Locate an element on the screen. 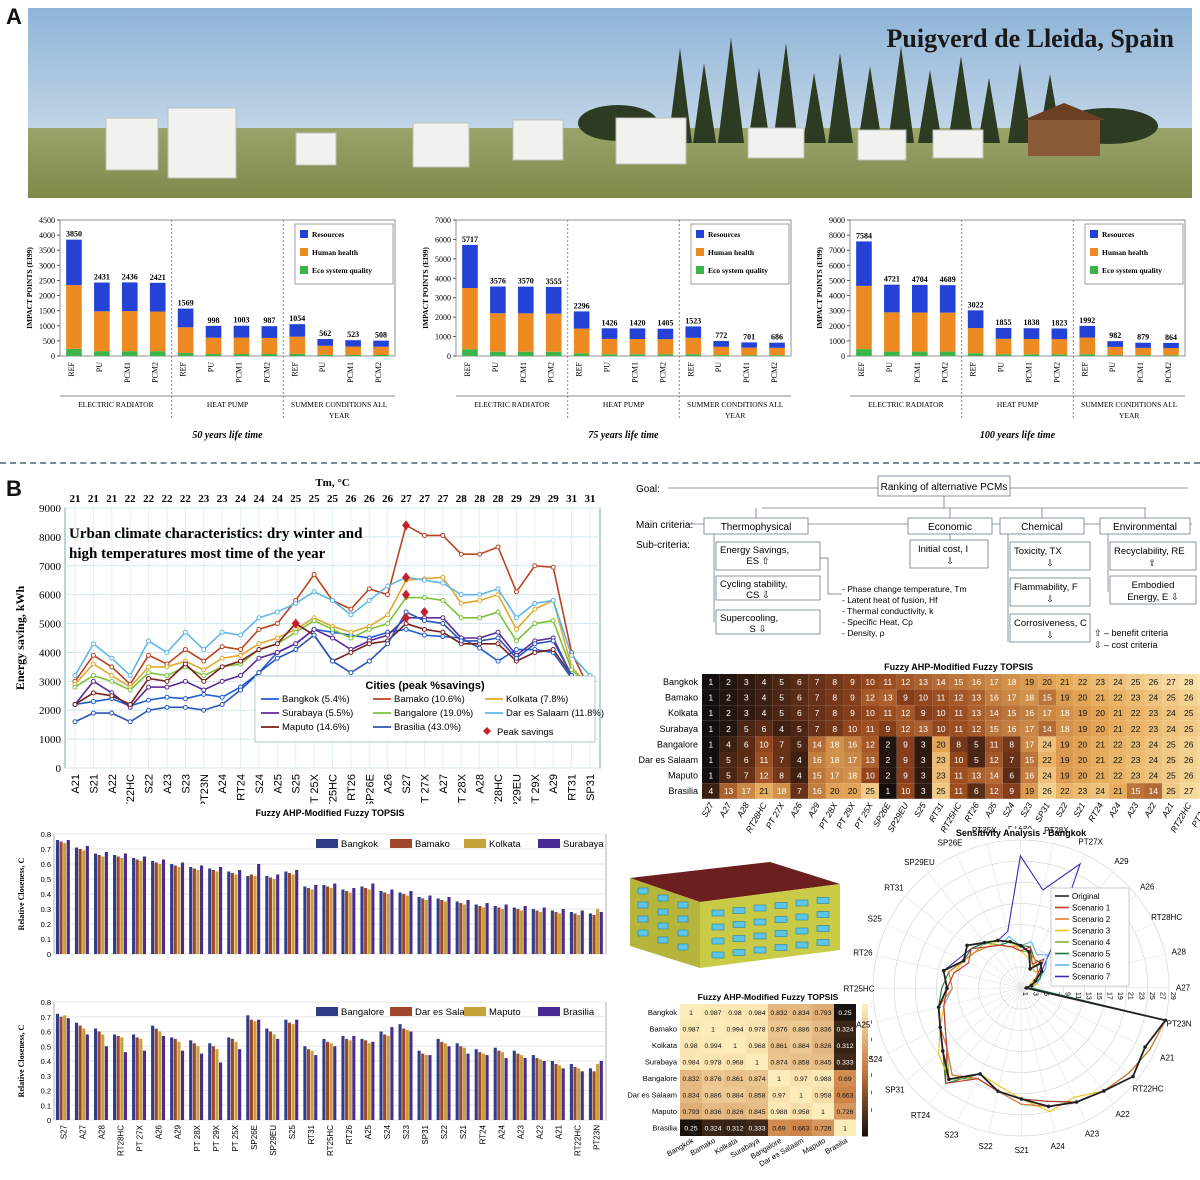 This screenshot has height=1180, width=1200. total-label: 1054 is located at coordinates (297, 318).